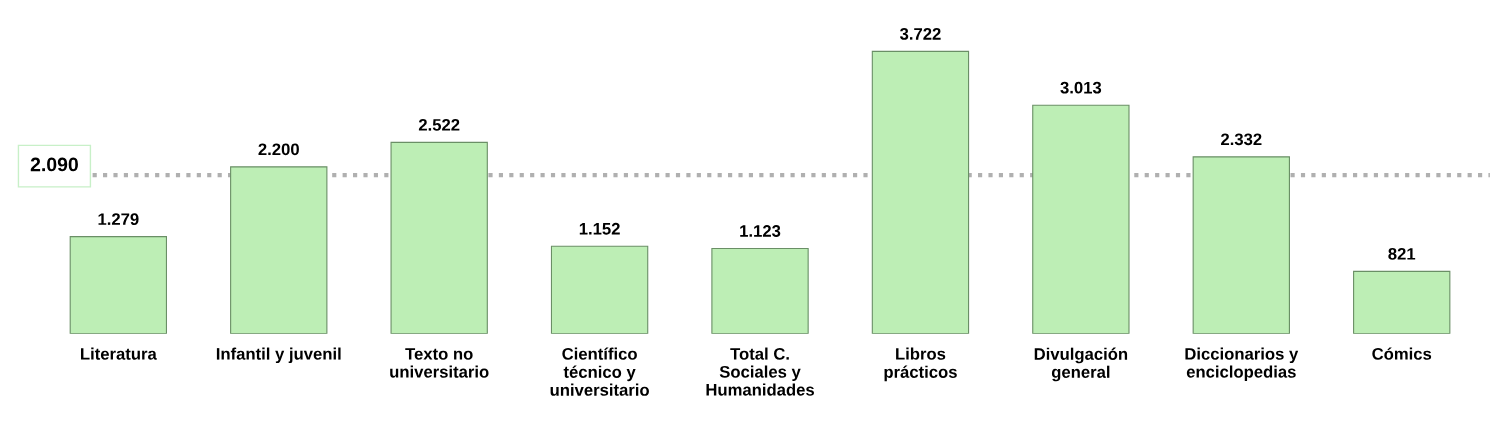 The width and height of the screenshot is (1505, 439). I want to click on data-label: 1.123, so click(760, 231).